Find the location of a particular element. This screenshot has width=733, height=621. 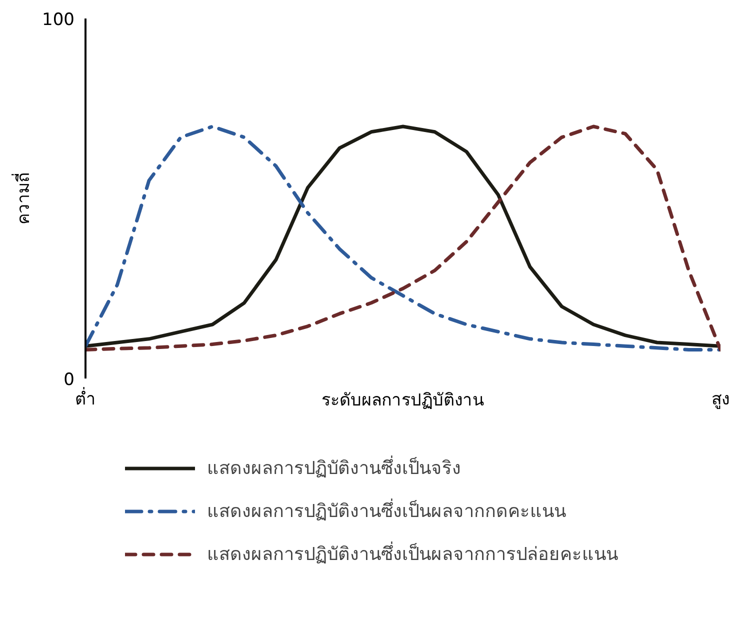

x-axis-title: ระดับผลการปฏิบัติงาน is located at coordinates (403, 400).